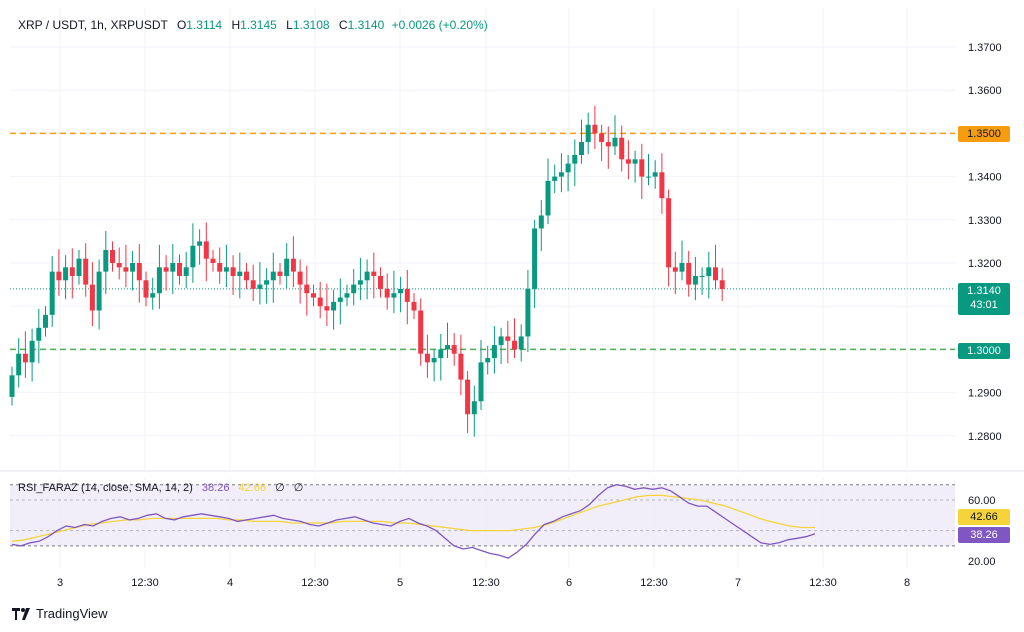 This screenshot has height=632, width=1024. What do you see at coordinates (343, 25) in the screenshot?
I see `close-label: C` at bounding box center [343, 25].